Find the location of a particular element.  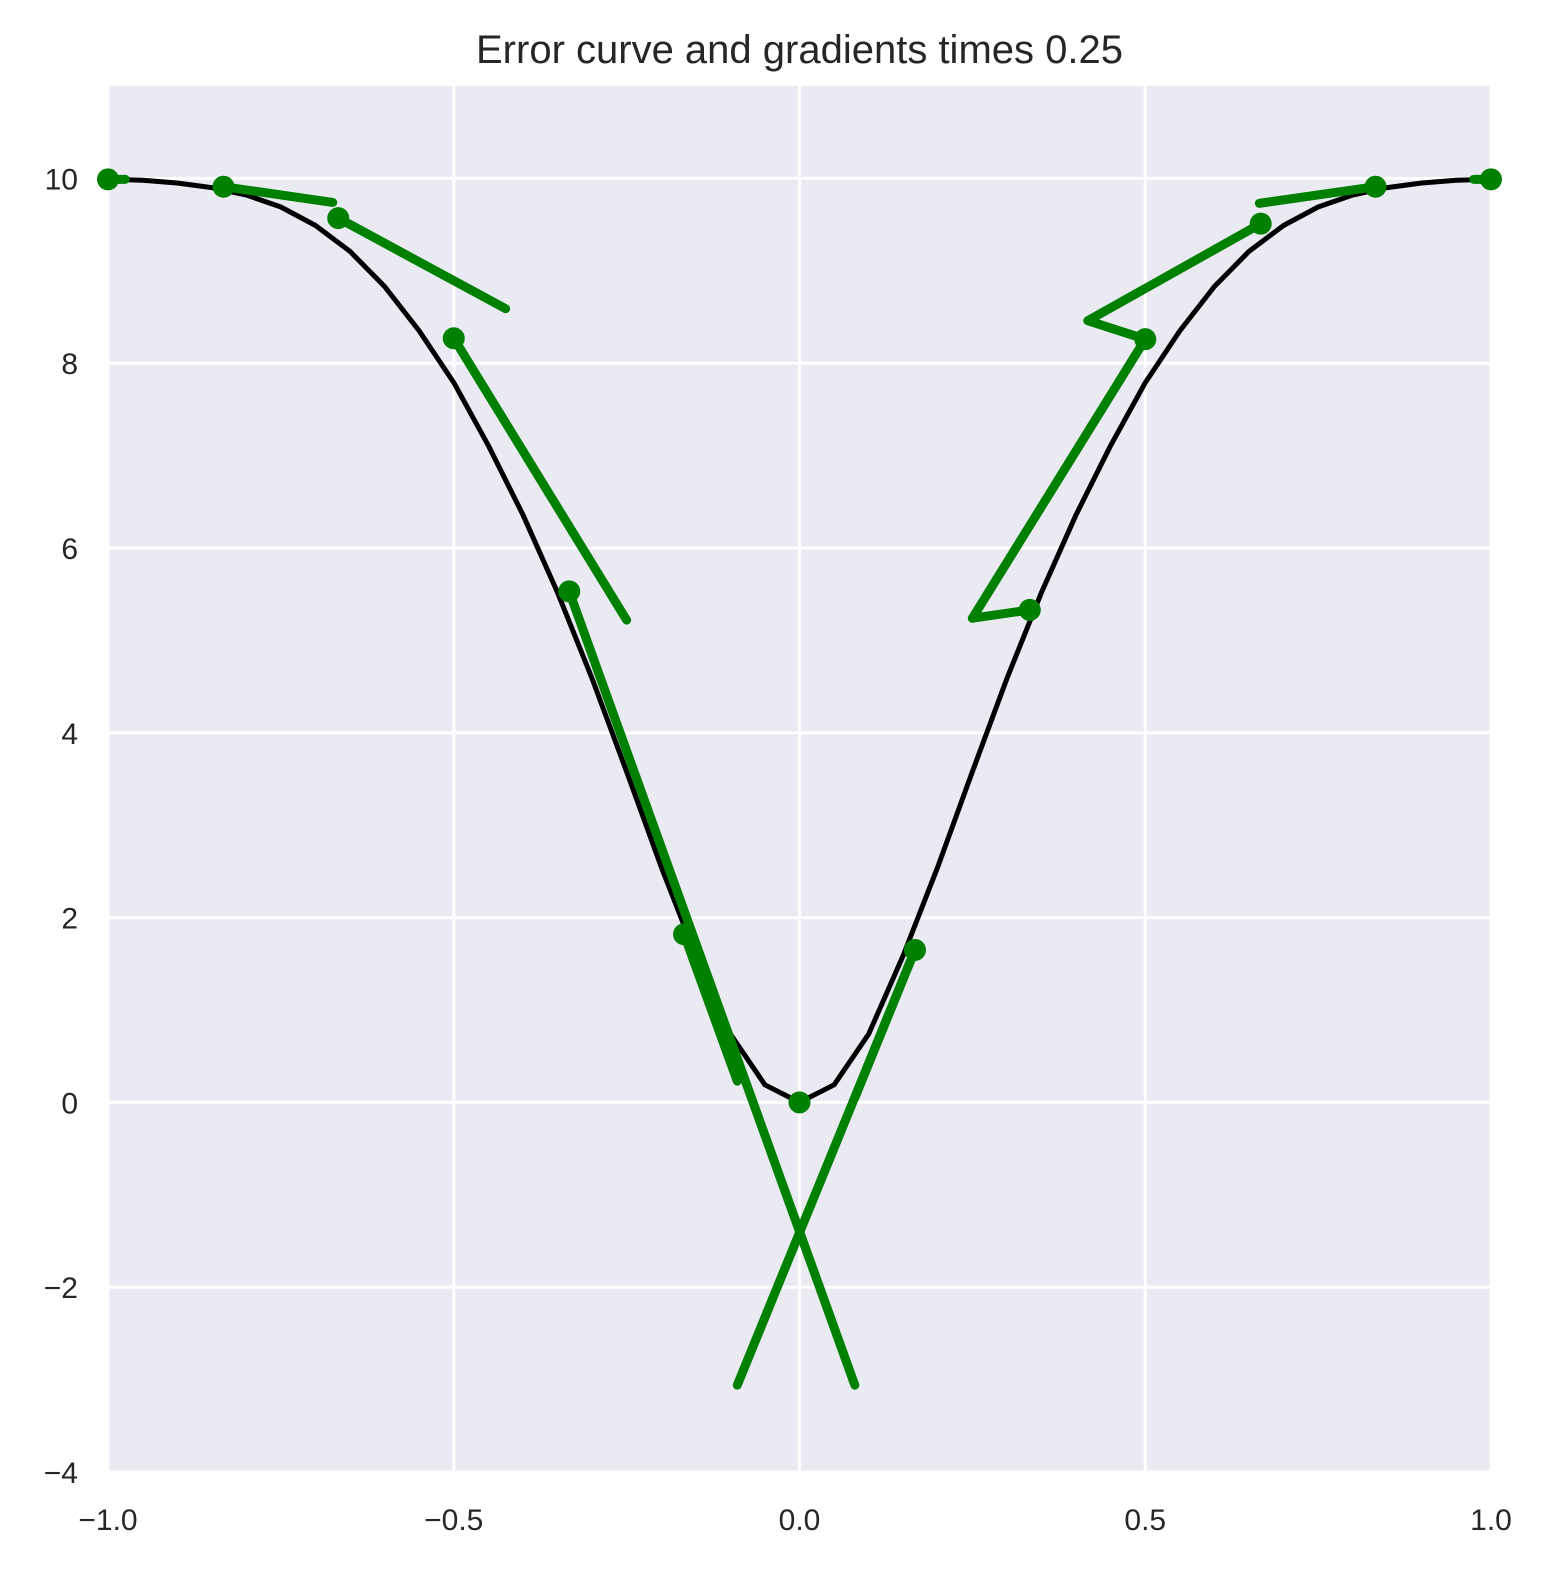

y-axis-ticks: −4 −2 0 2 4 6 8 10 is located at coordinates (61, 826).